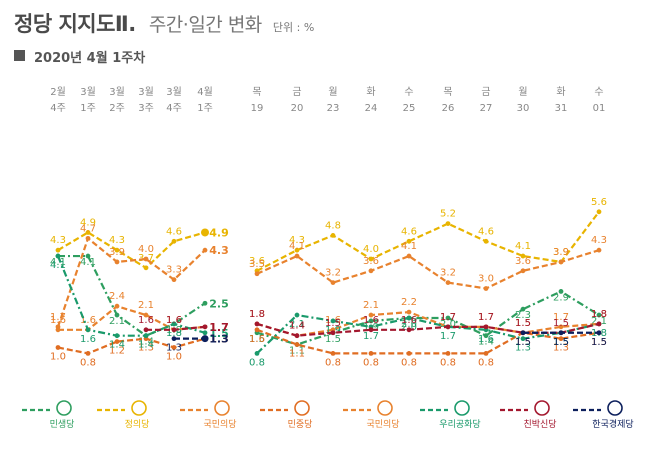 The height and width of the screenshot is (469, 646). I want to click on data-label: 2.0, so click(409, 324).